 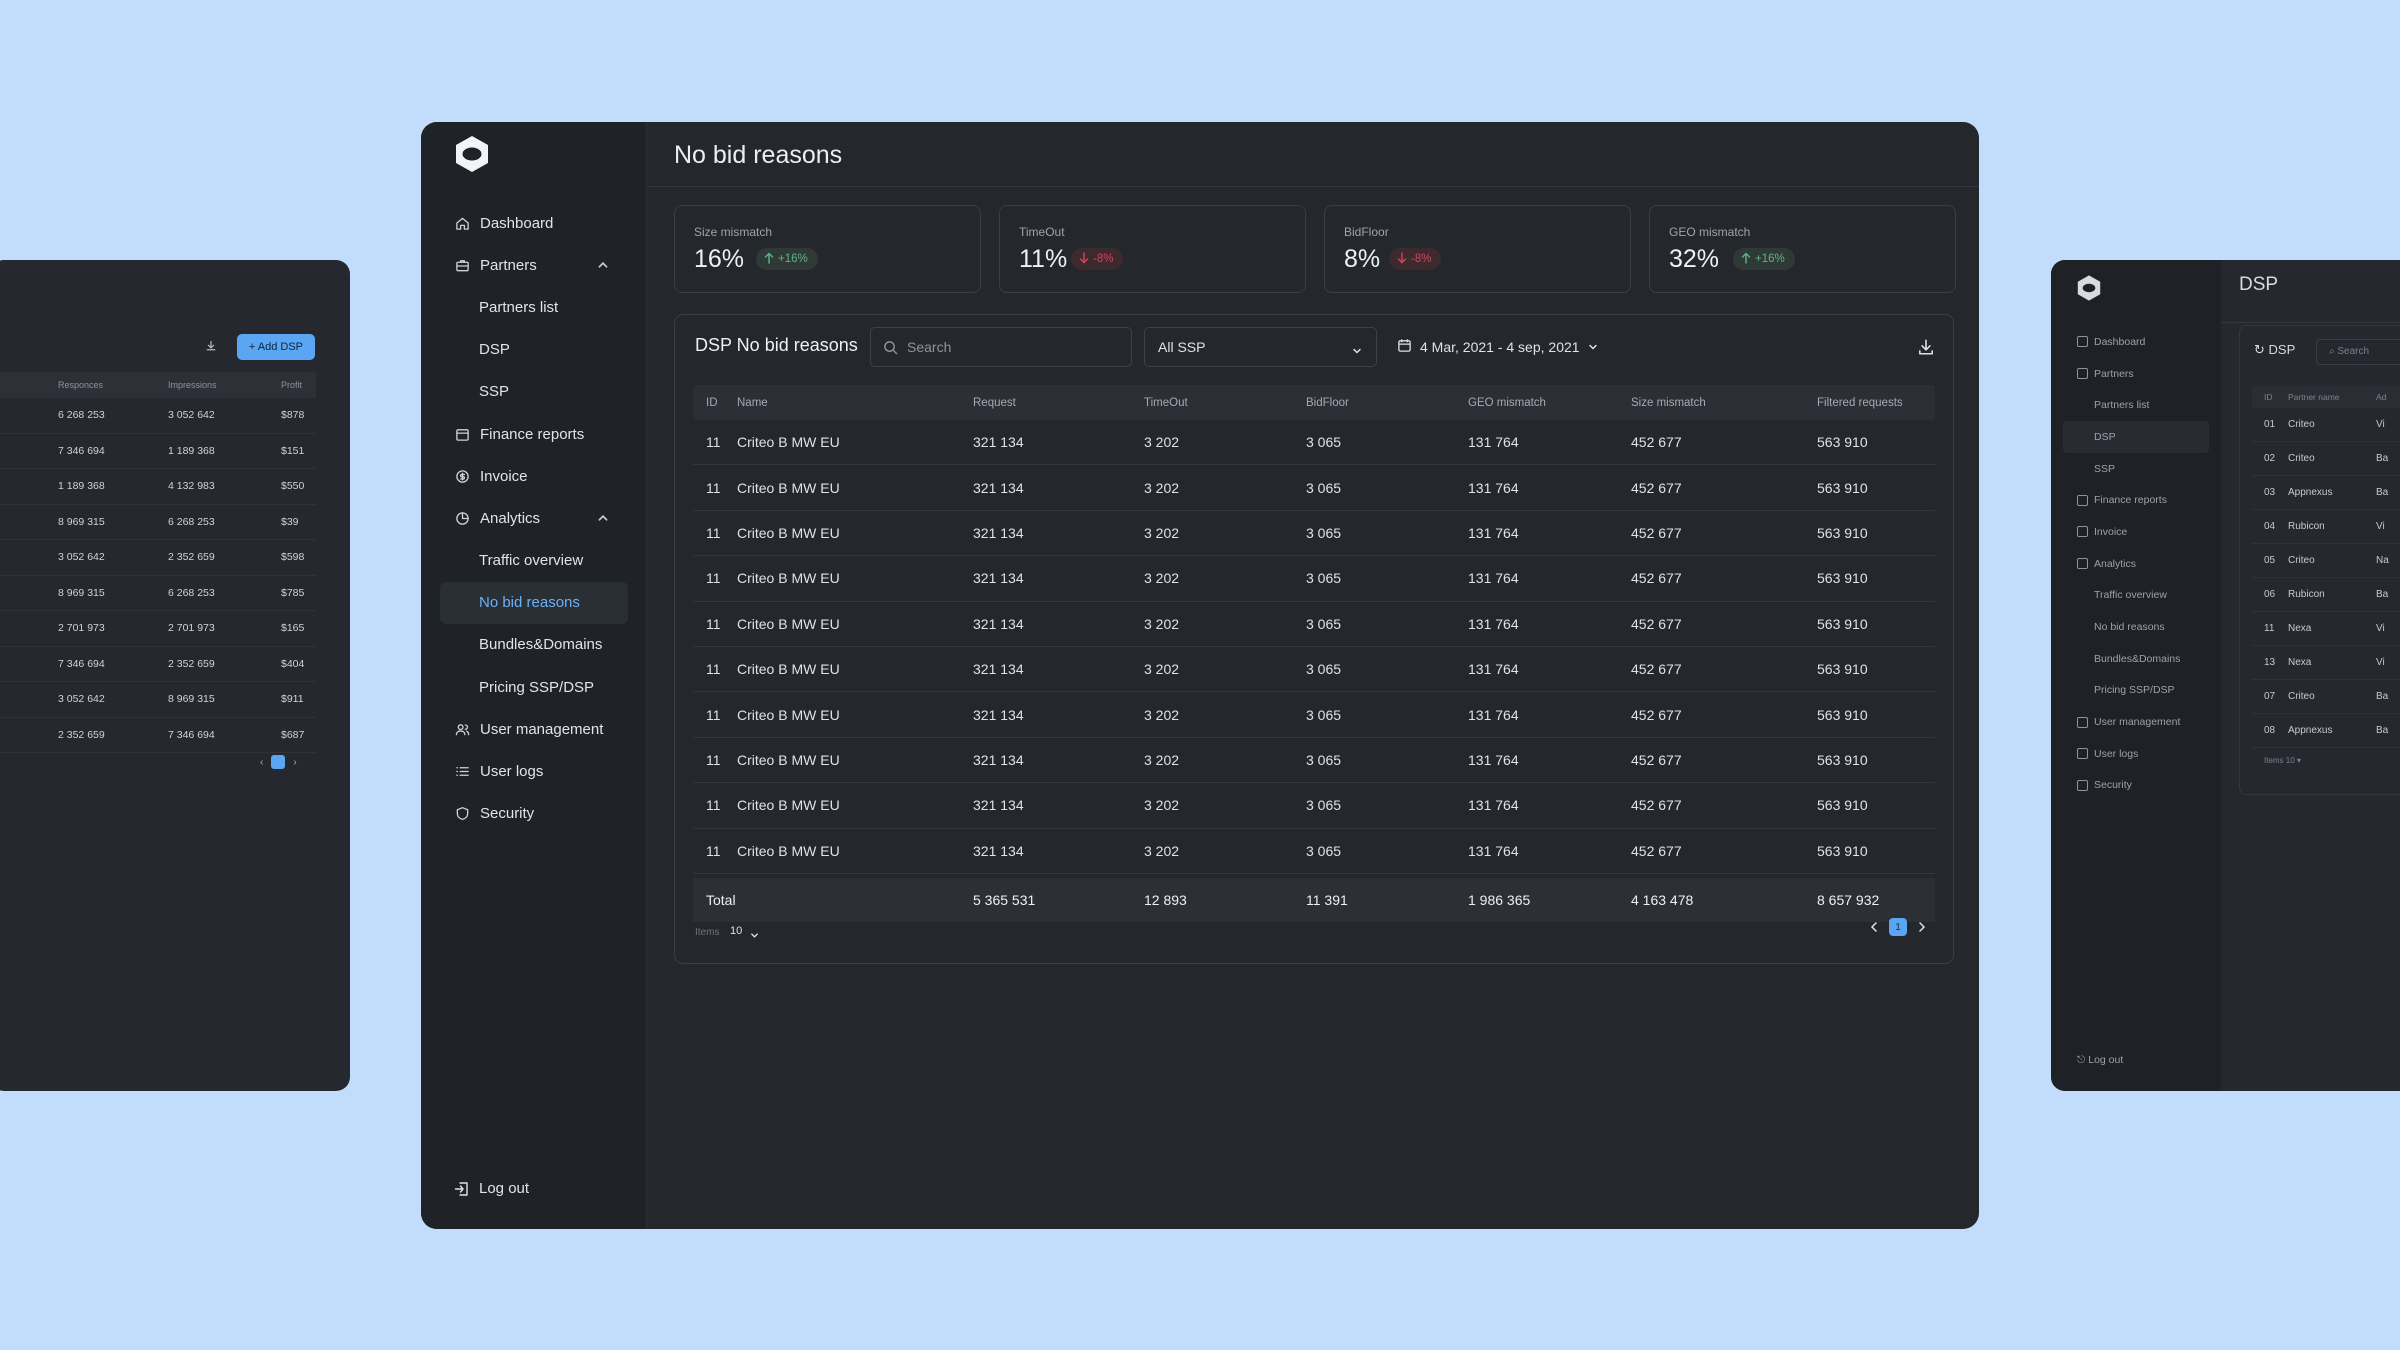 What do you see at coordinates (2326, 697) in the screenshot?
I see `table-row: 07 Criteo Ba` at bounding box center [2326, 697].